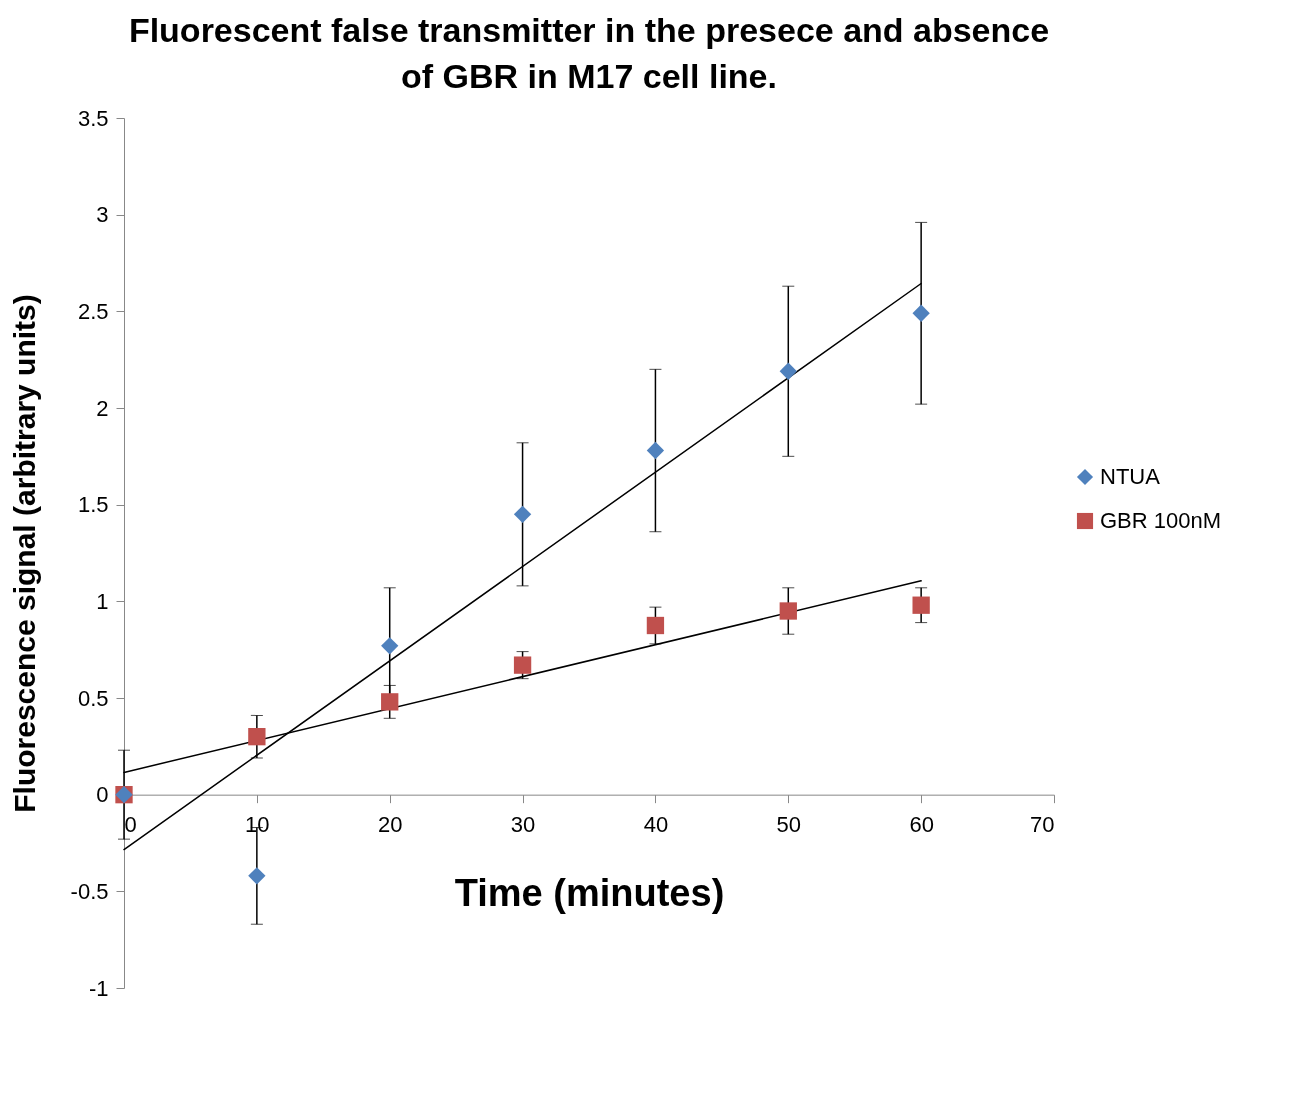 This screenshot has width=1301, height=1106. What do you see at coordinates (789, 825) in the screenshot?
I see `x-tick-label: 50` at bounding box center [789, 825].